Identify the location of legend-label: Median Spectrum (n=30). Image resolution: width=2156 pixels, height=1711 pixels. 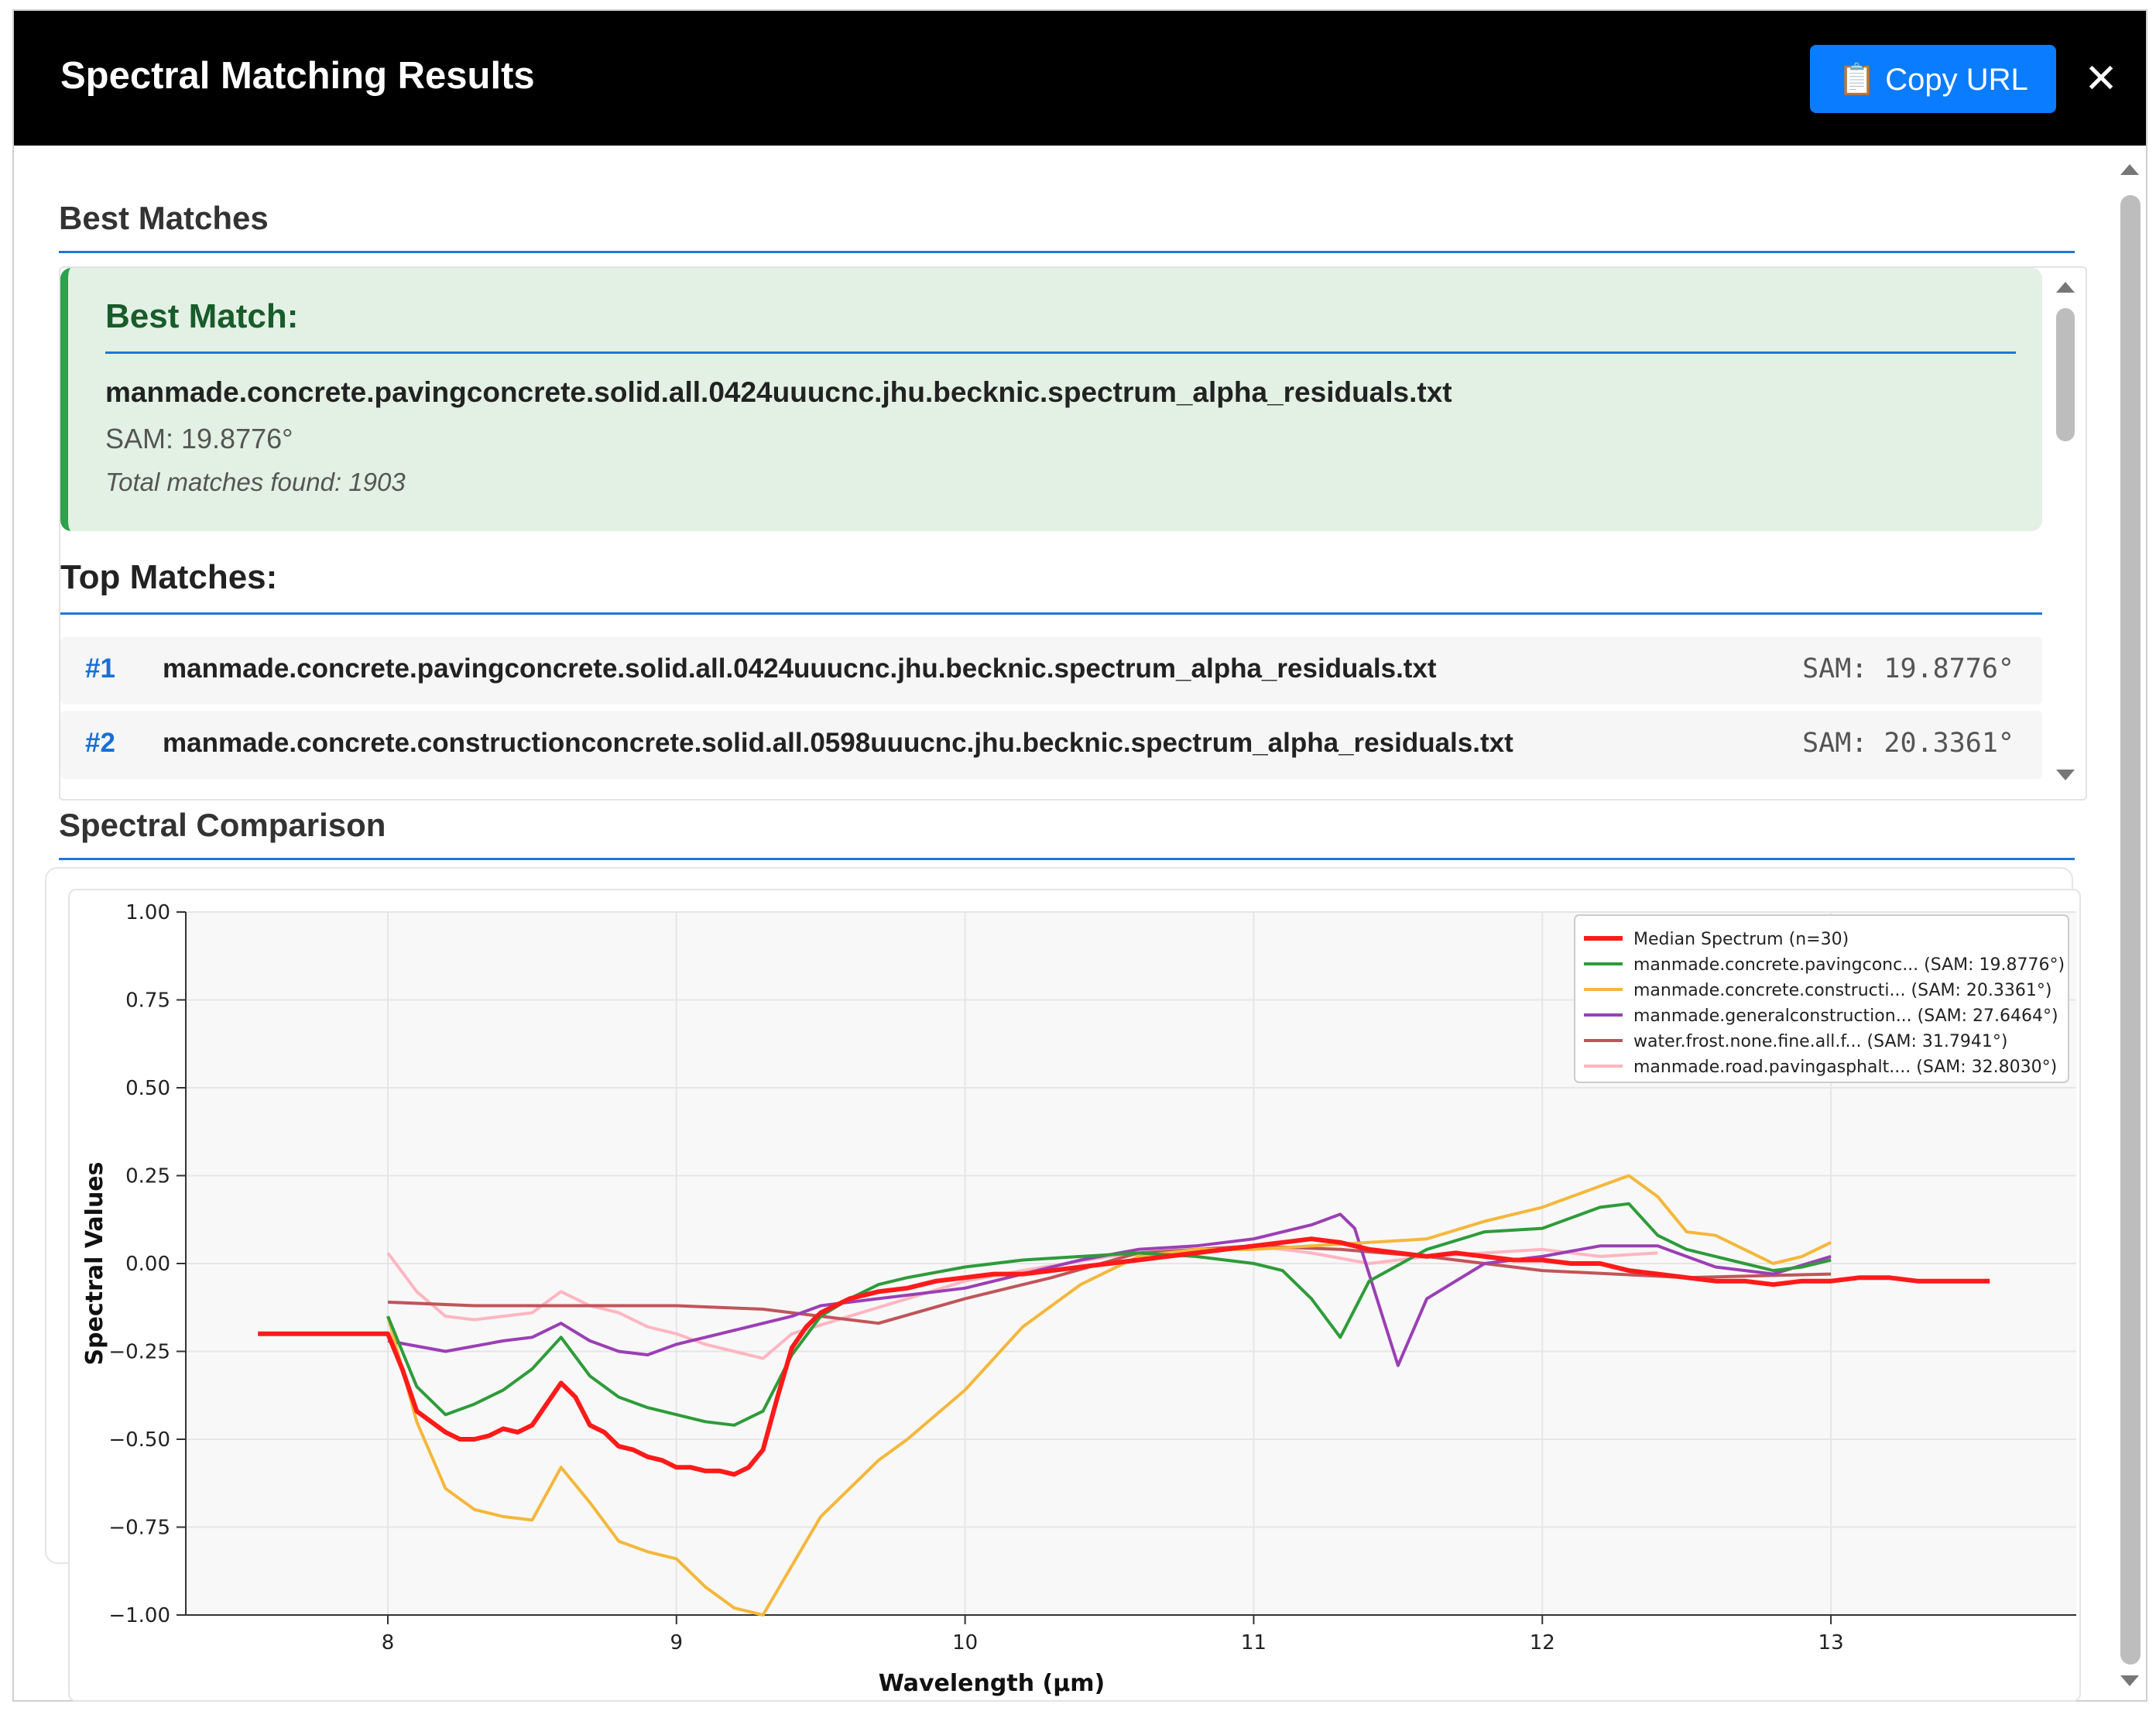
(1741, 940).